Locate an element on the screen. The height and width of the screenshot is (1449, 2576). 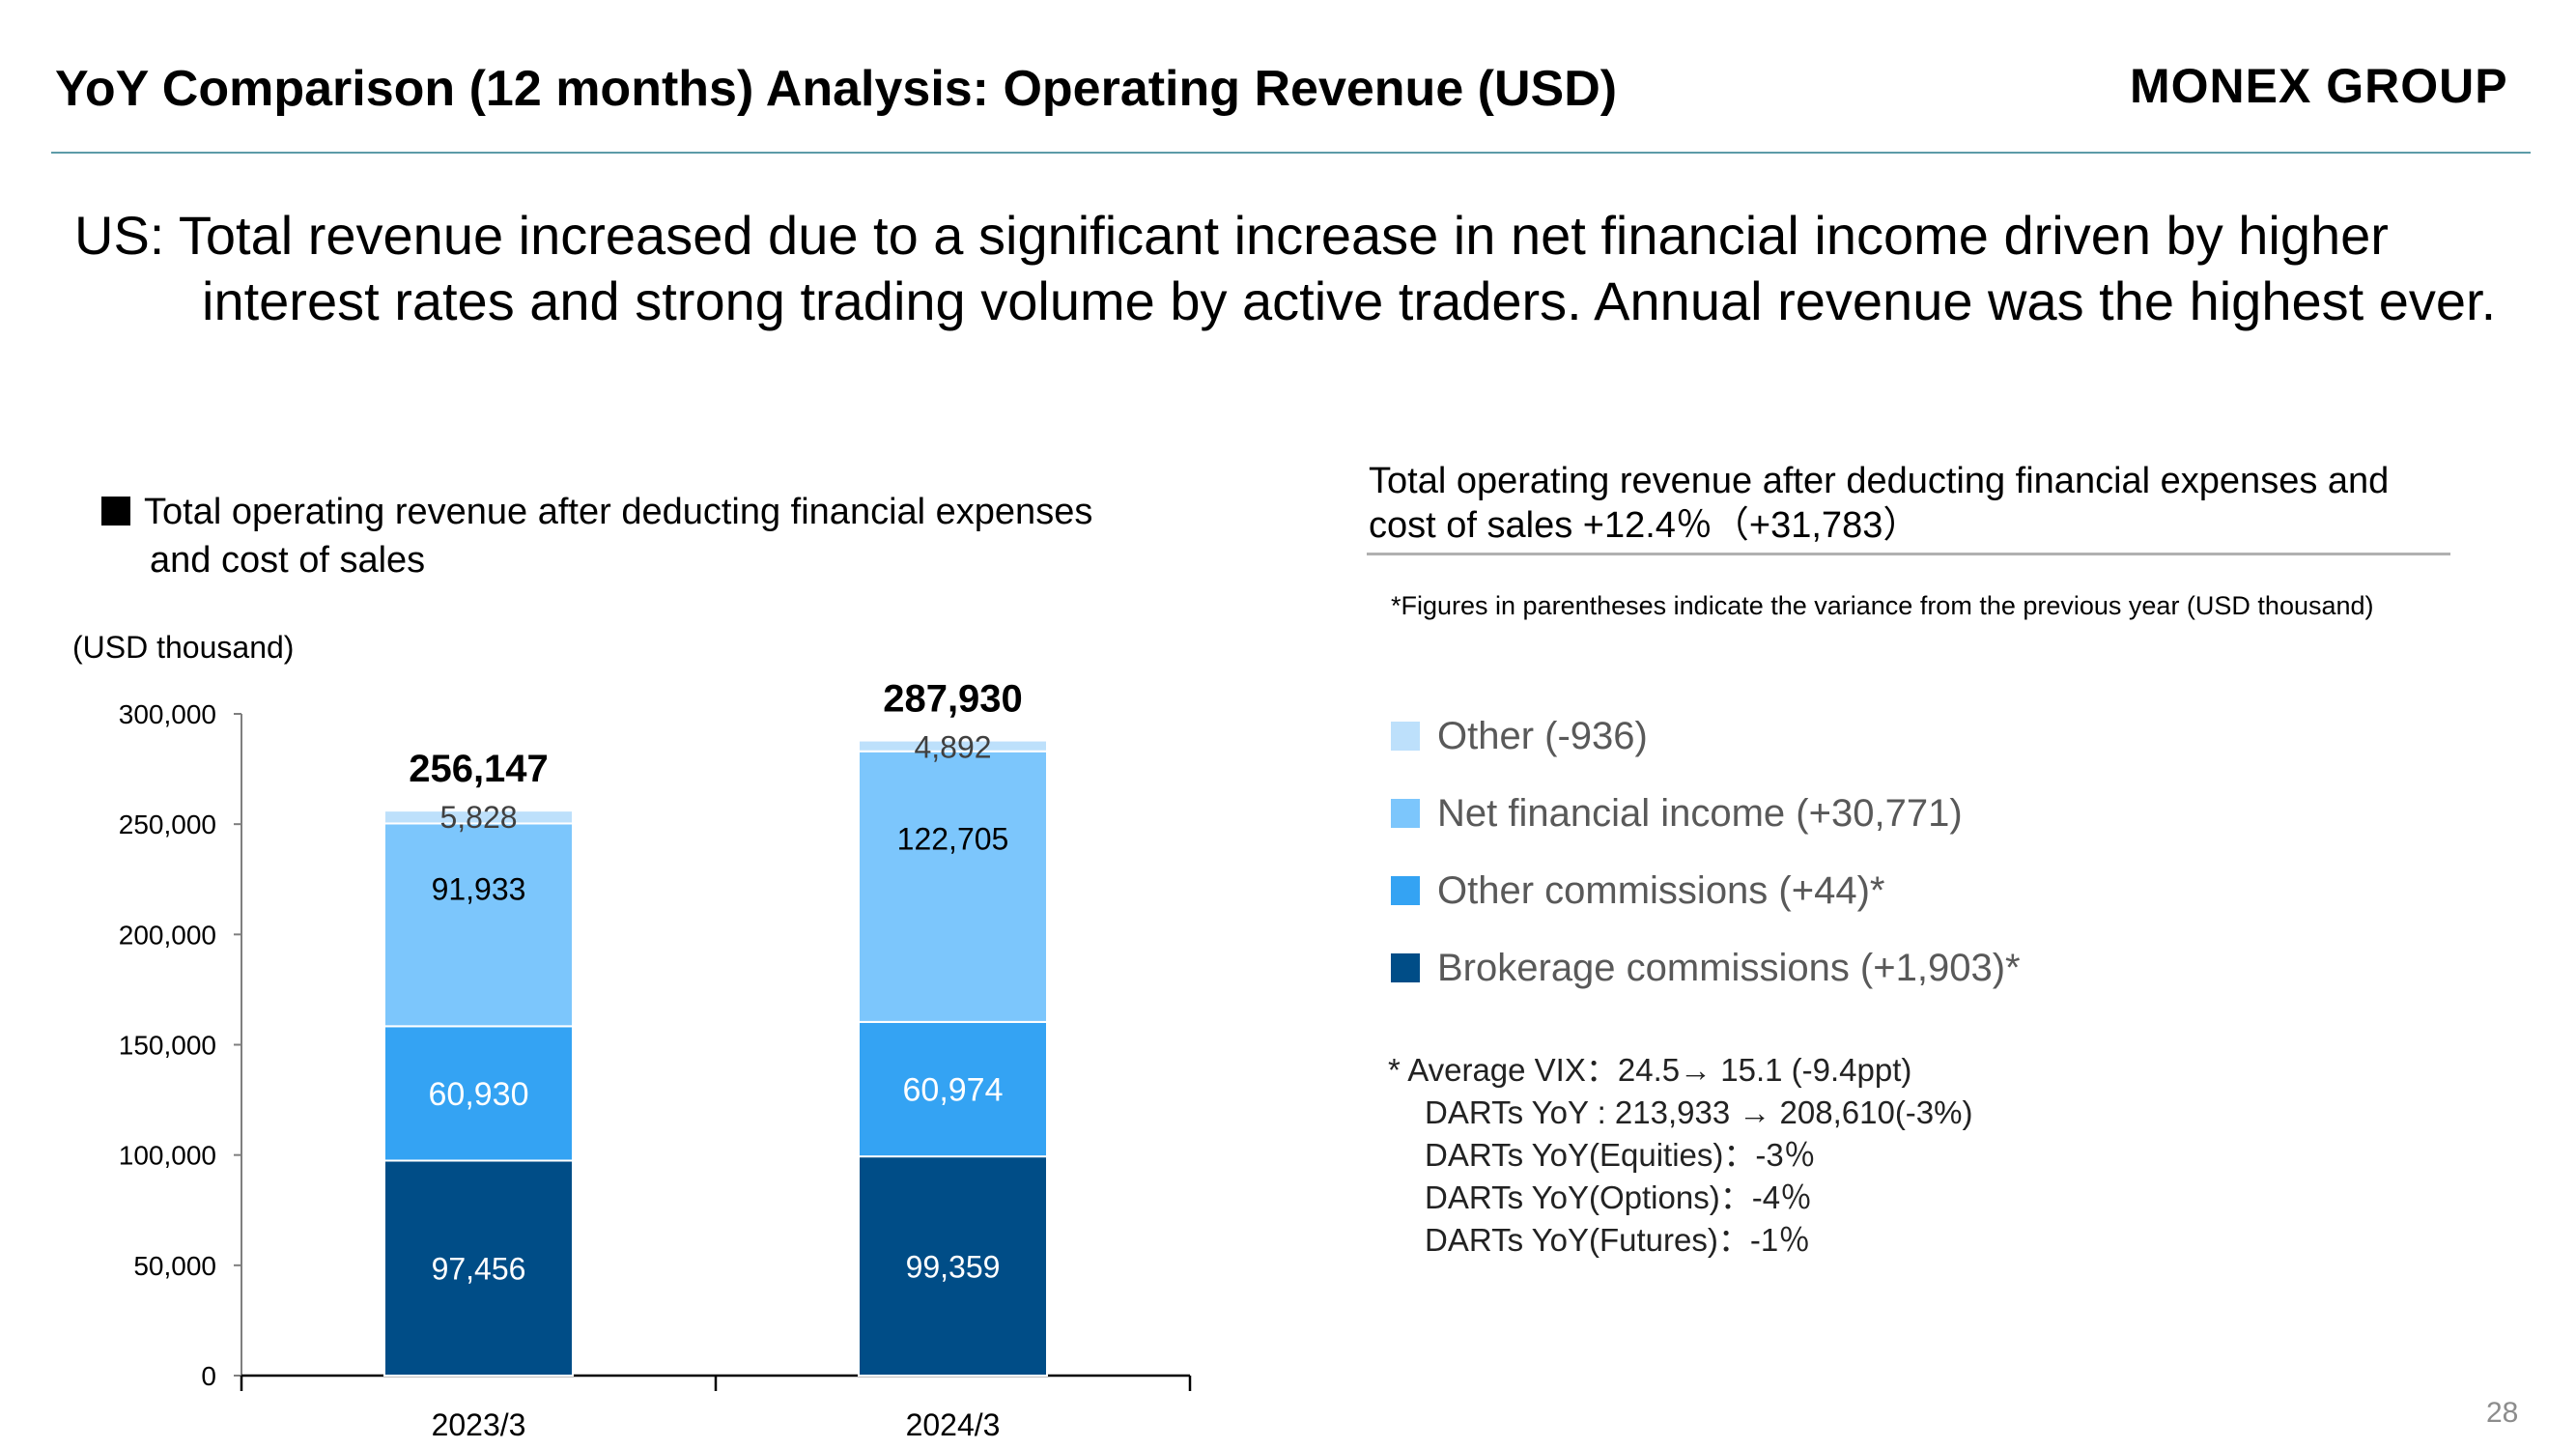
total-label: 256,147 is located at coordinates (479, 769).